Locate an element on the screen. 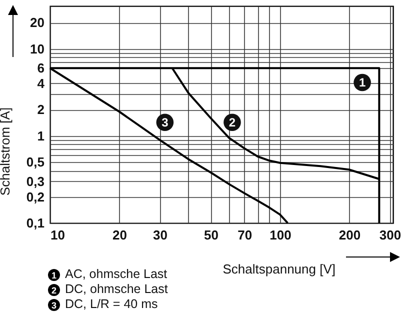  y-tick-label: 0,2 is located at coordinates (35, 196).